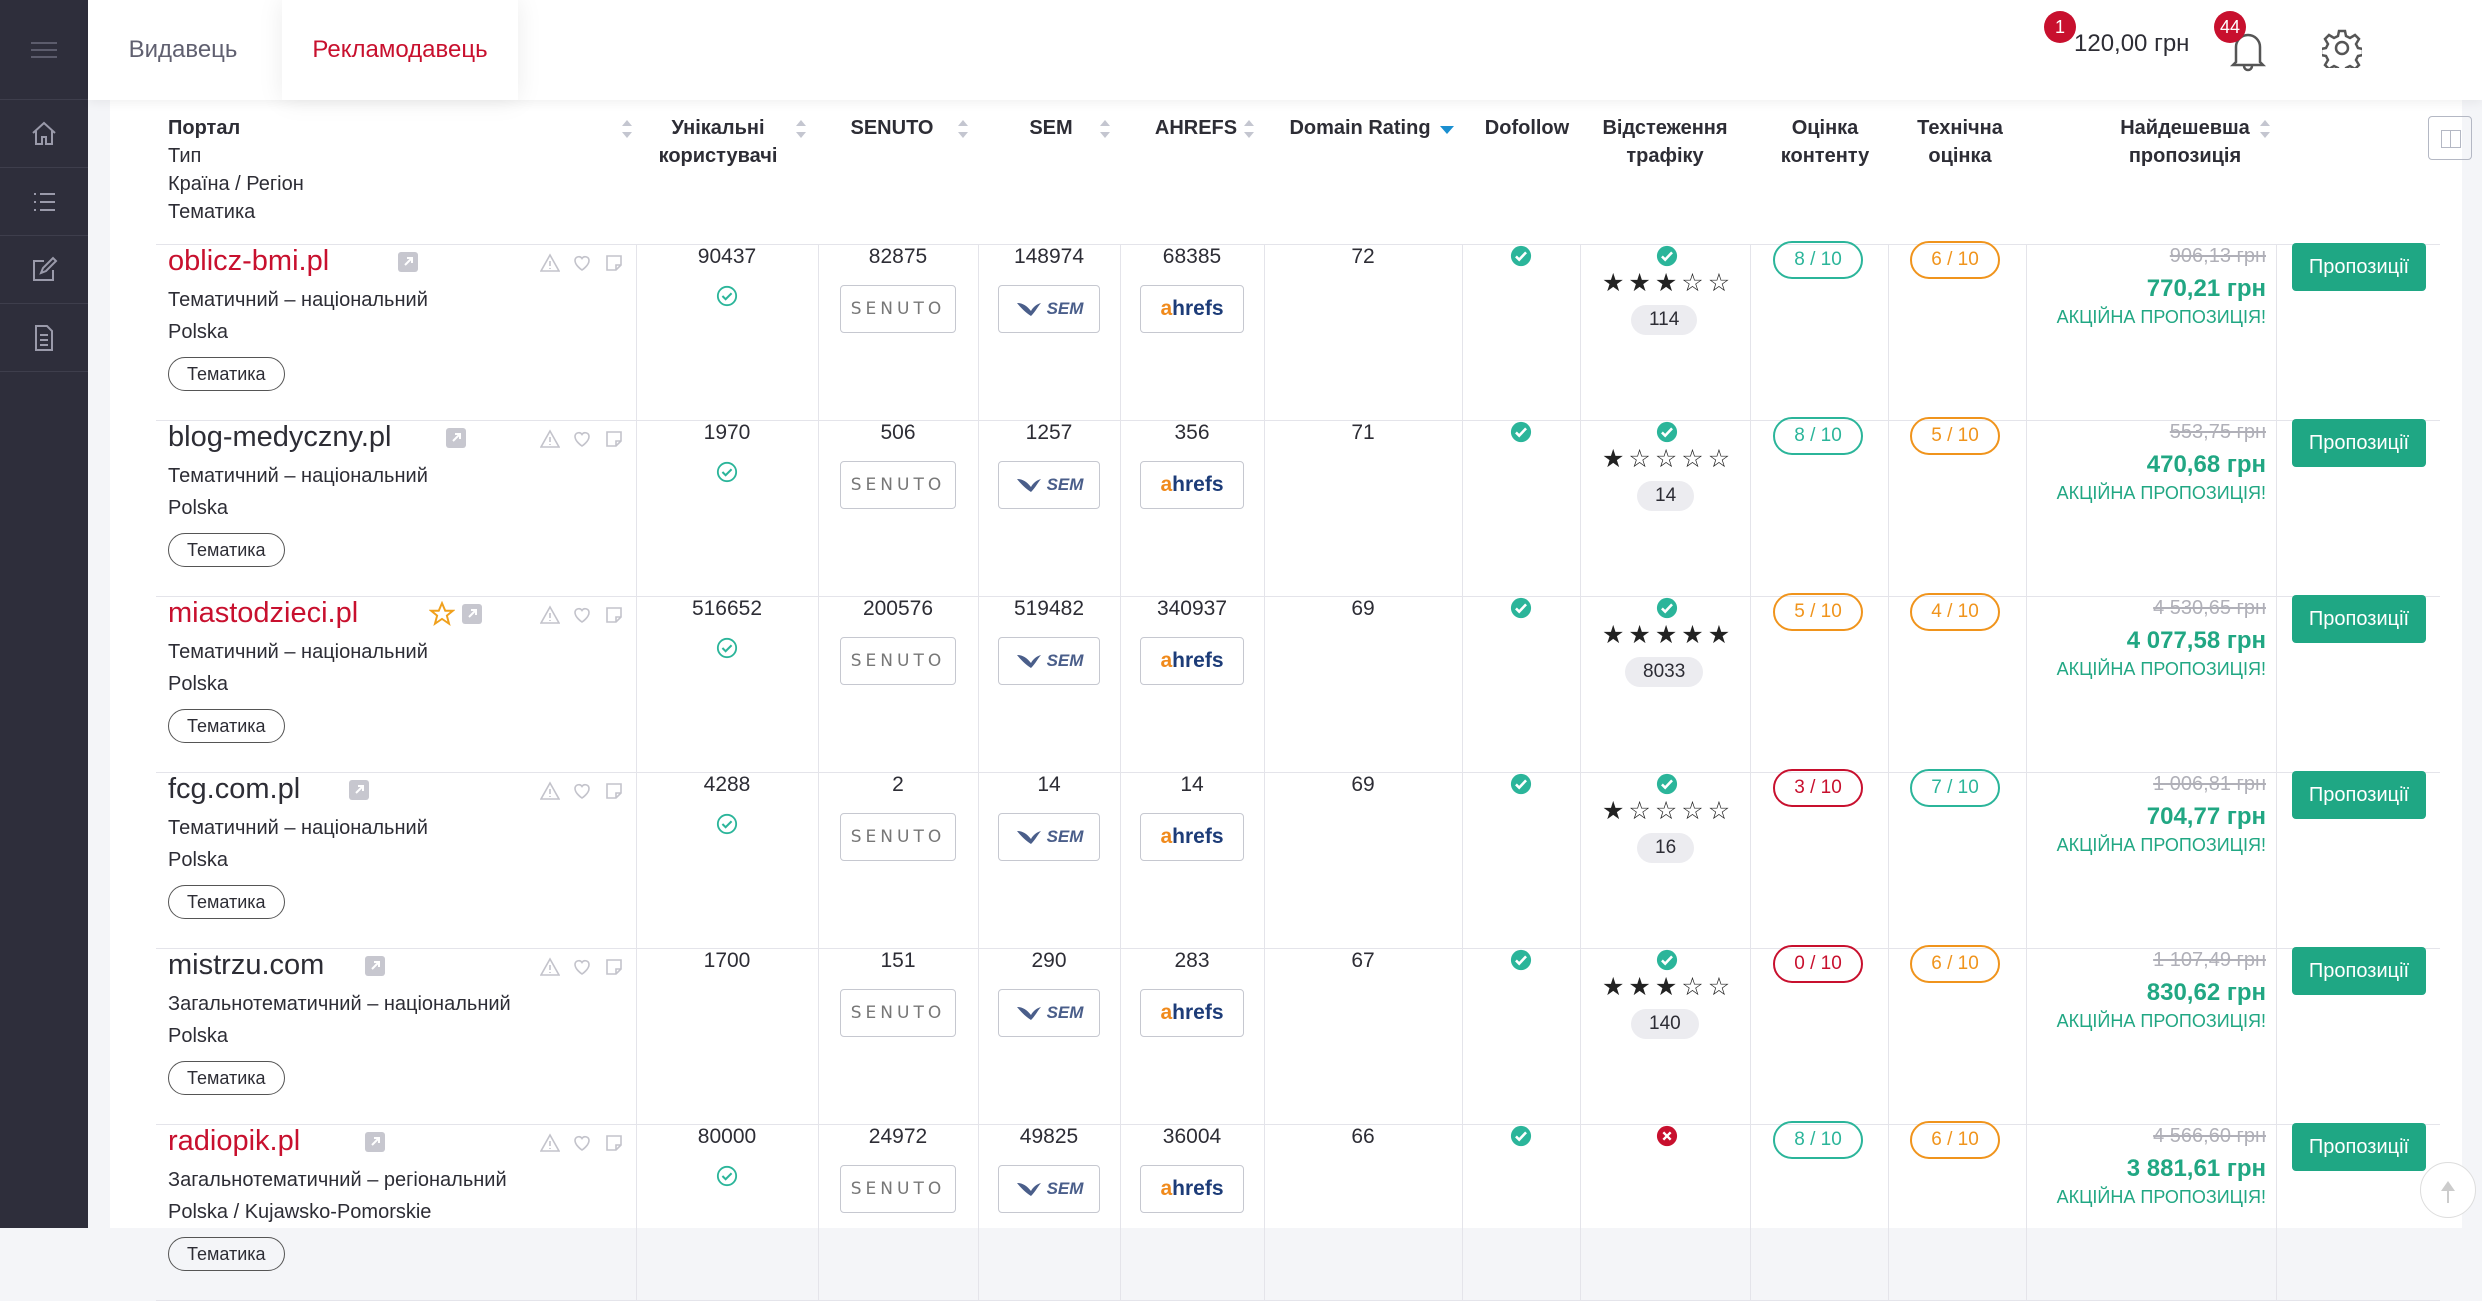 This screenshot has height=1301, width=2482. What do you see at coordinates (801, 129) in the screenshot?
I see `sort-users-icon` at bounding box center [801, 129].